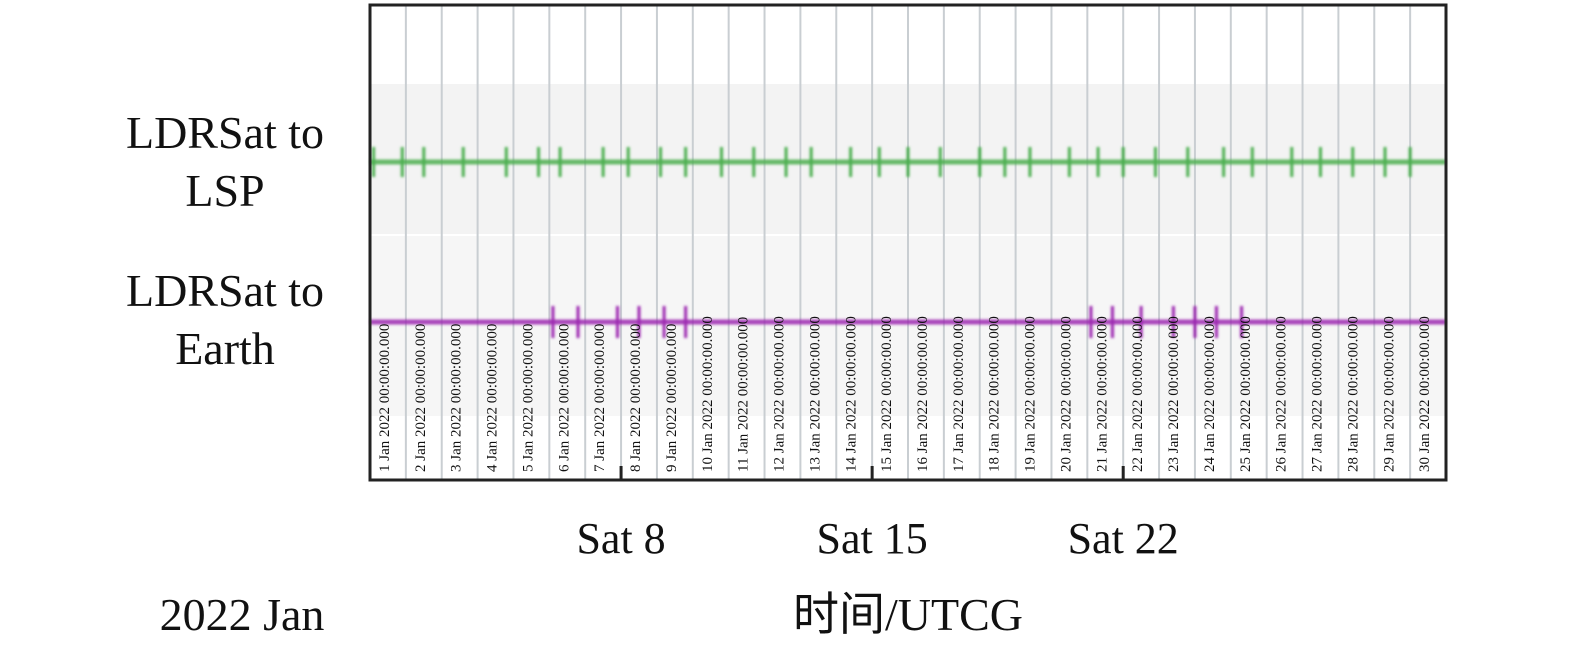 The width and height of the screenshot is (1575, 654). I want to click on week-label: Sat 15, so click(872, 538).